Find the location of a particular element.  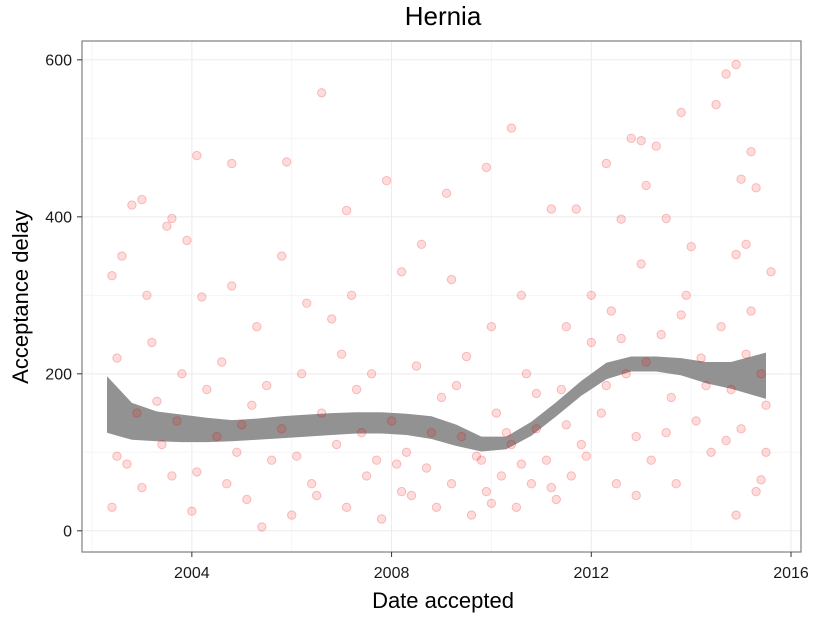

chart-title: Hernia is located at coordinates (443, 16).